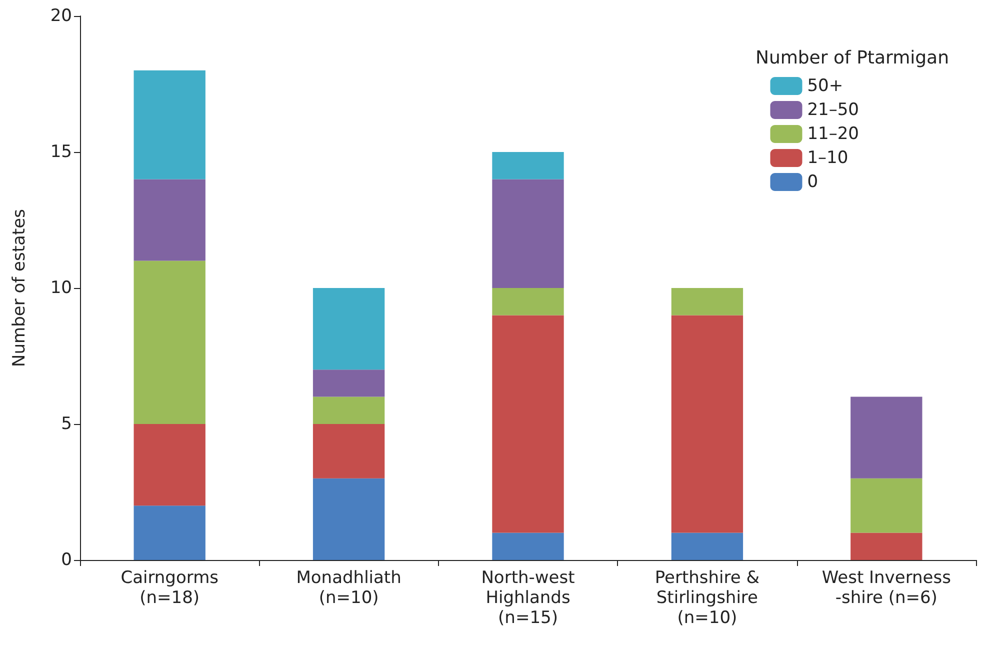 This screenshot has height=648, width=994. What do you see at coordinates (887, 588) in the screenshot?
I see `x-tick-label: West Inverness -shire (n=6)` at bounding box center [887, 588].